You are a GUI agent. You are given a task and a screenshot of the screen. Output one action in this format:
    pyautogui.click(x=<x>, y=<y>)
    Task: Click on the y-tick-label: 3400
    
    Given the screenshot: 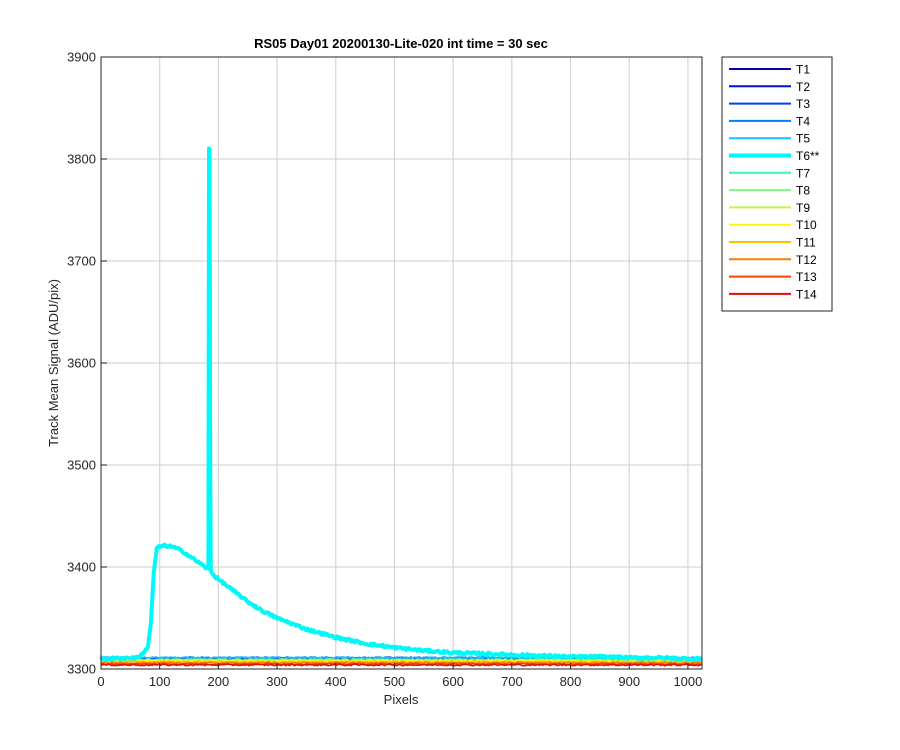 What is the action you would take?
    pyautogui.click(x=81, y=567)
    